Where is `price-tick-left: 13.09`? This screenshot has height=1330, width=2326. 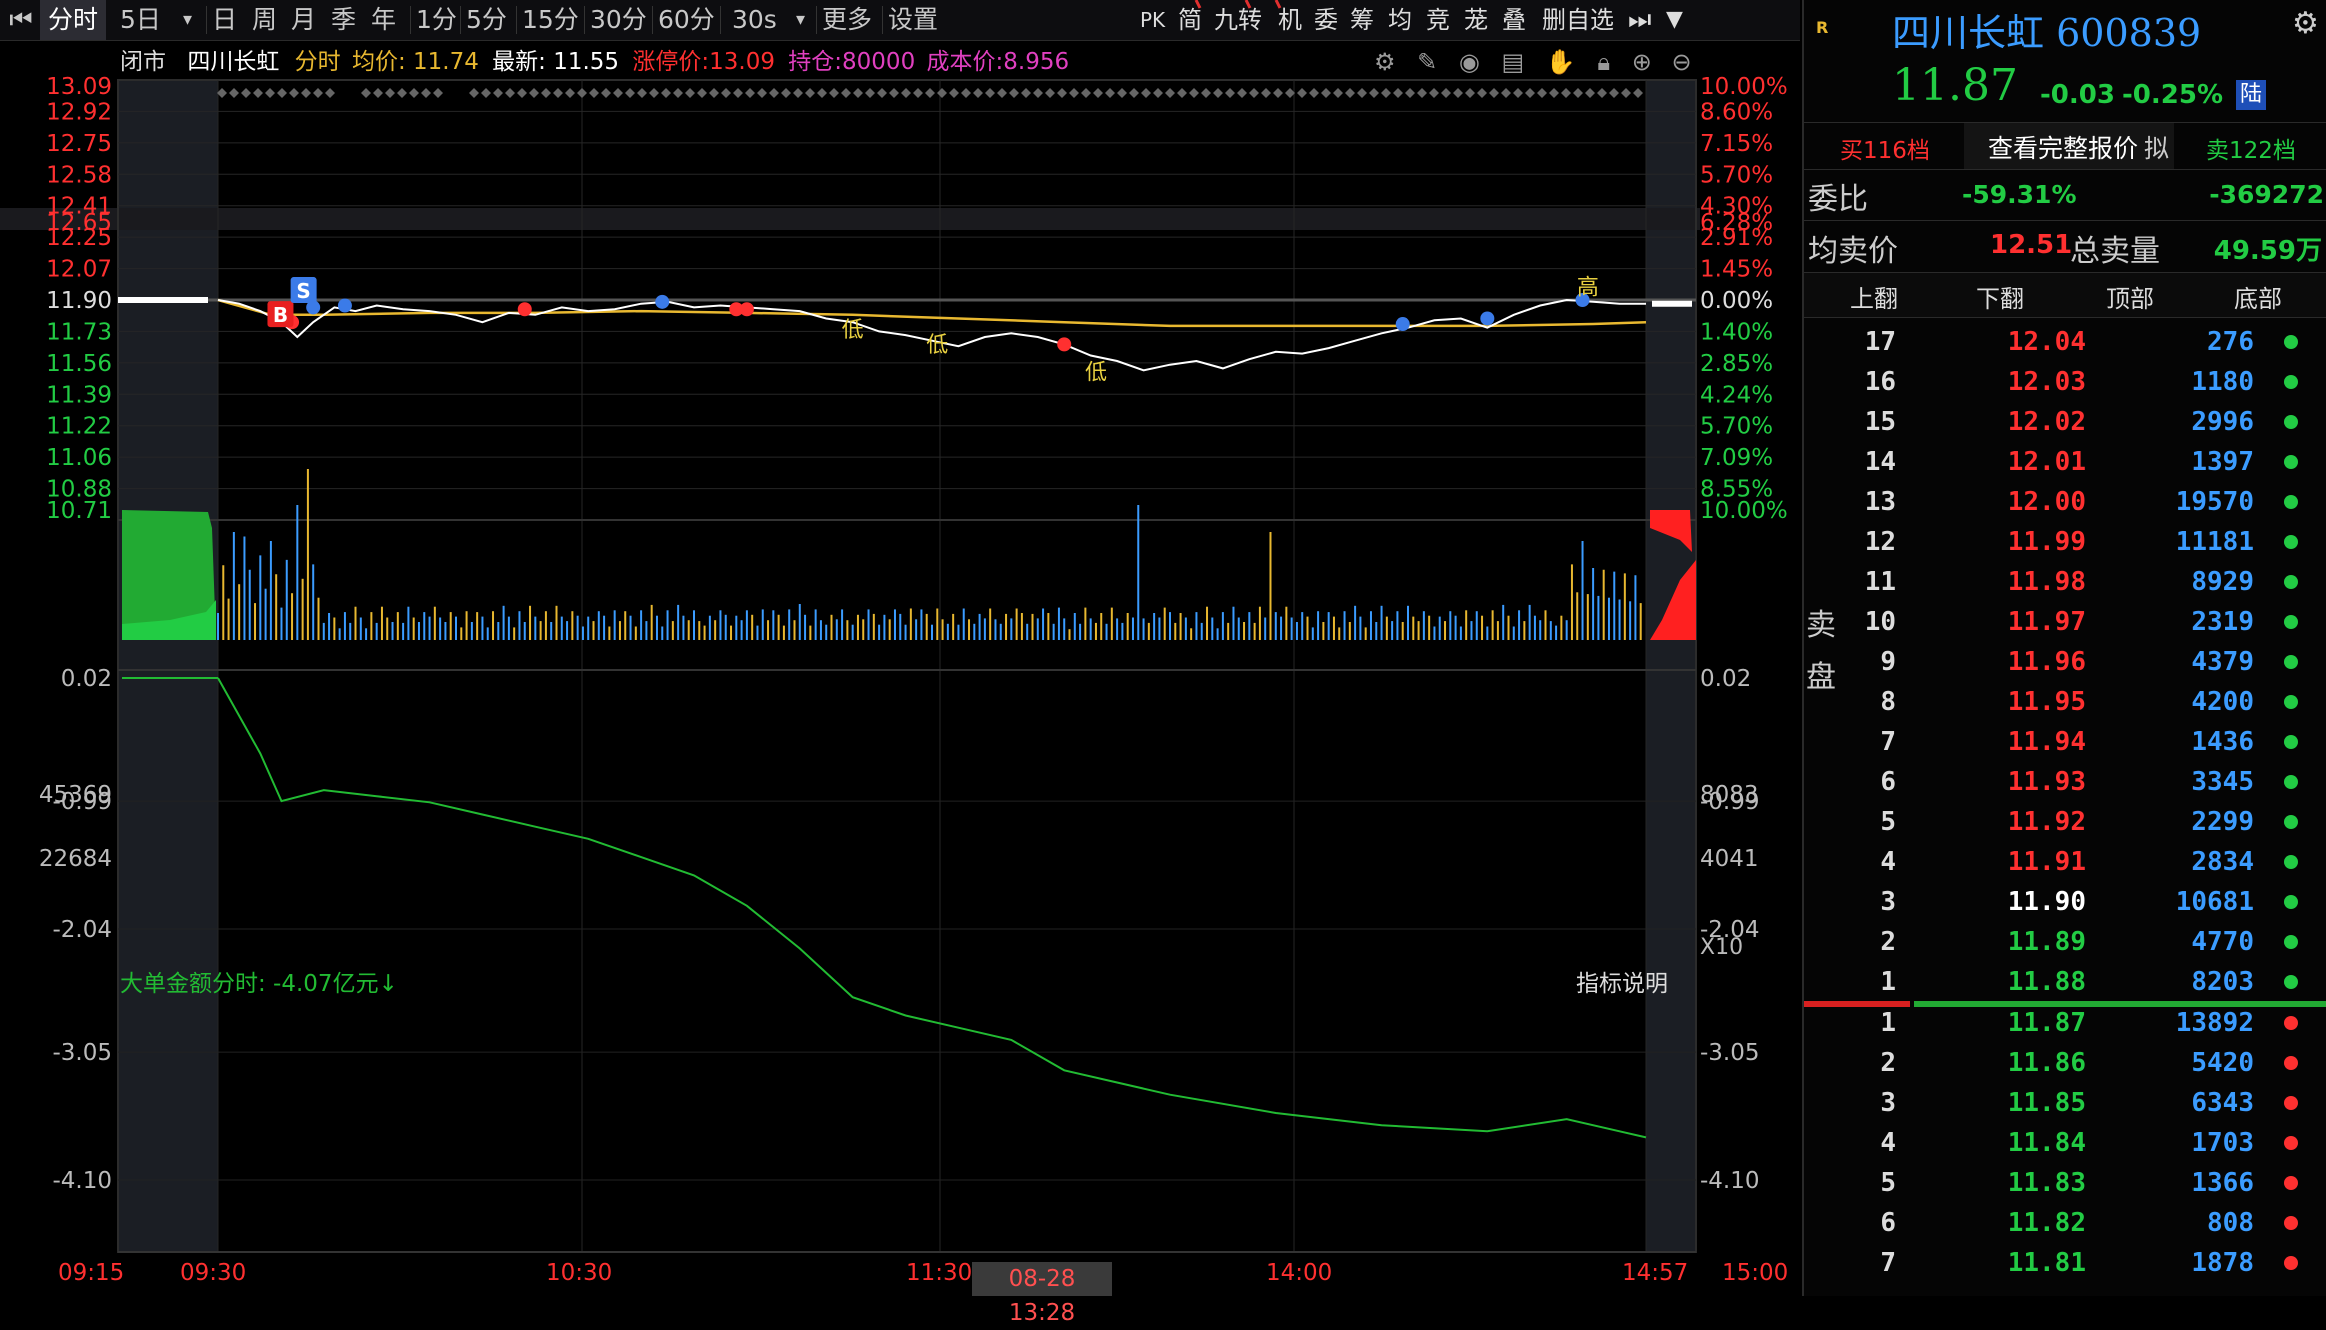
price-tick-left: 13.09 is located at coordinates (79, 87).